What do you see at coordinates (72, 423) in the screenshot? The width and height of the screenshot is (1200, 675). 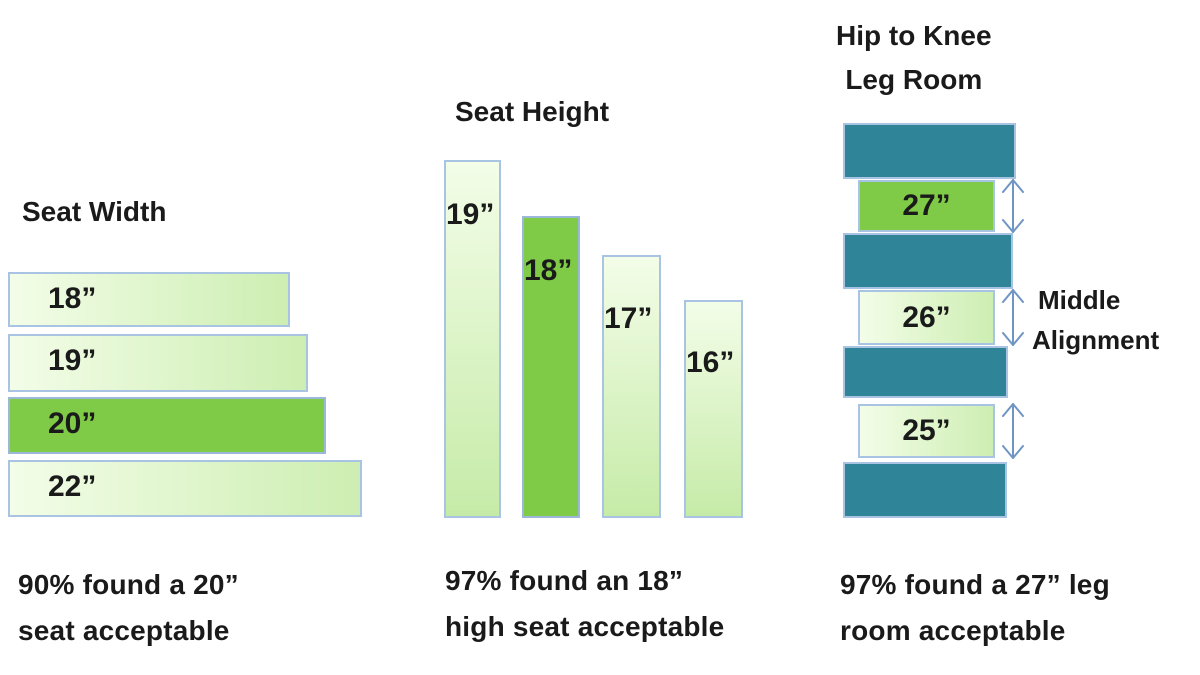 I see `seat-width-label-20: 20”` at bounding box center [72, 423].